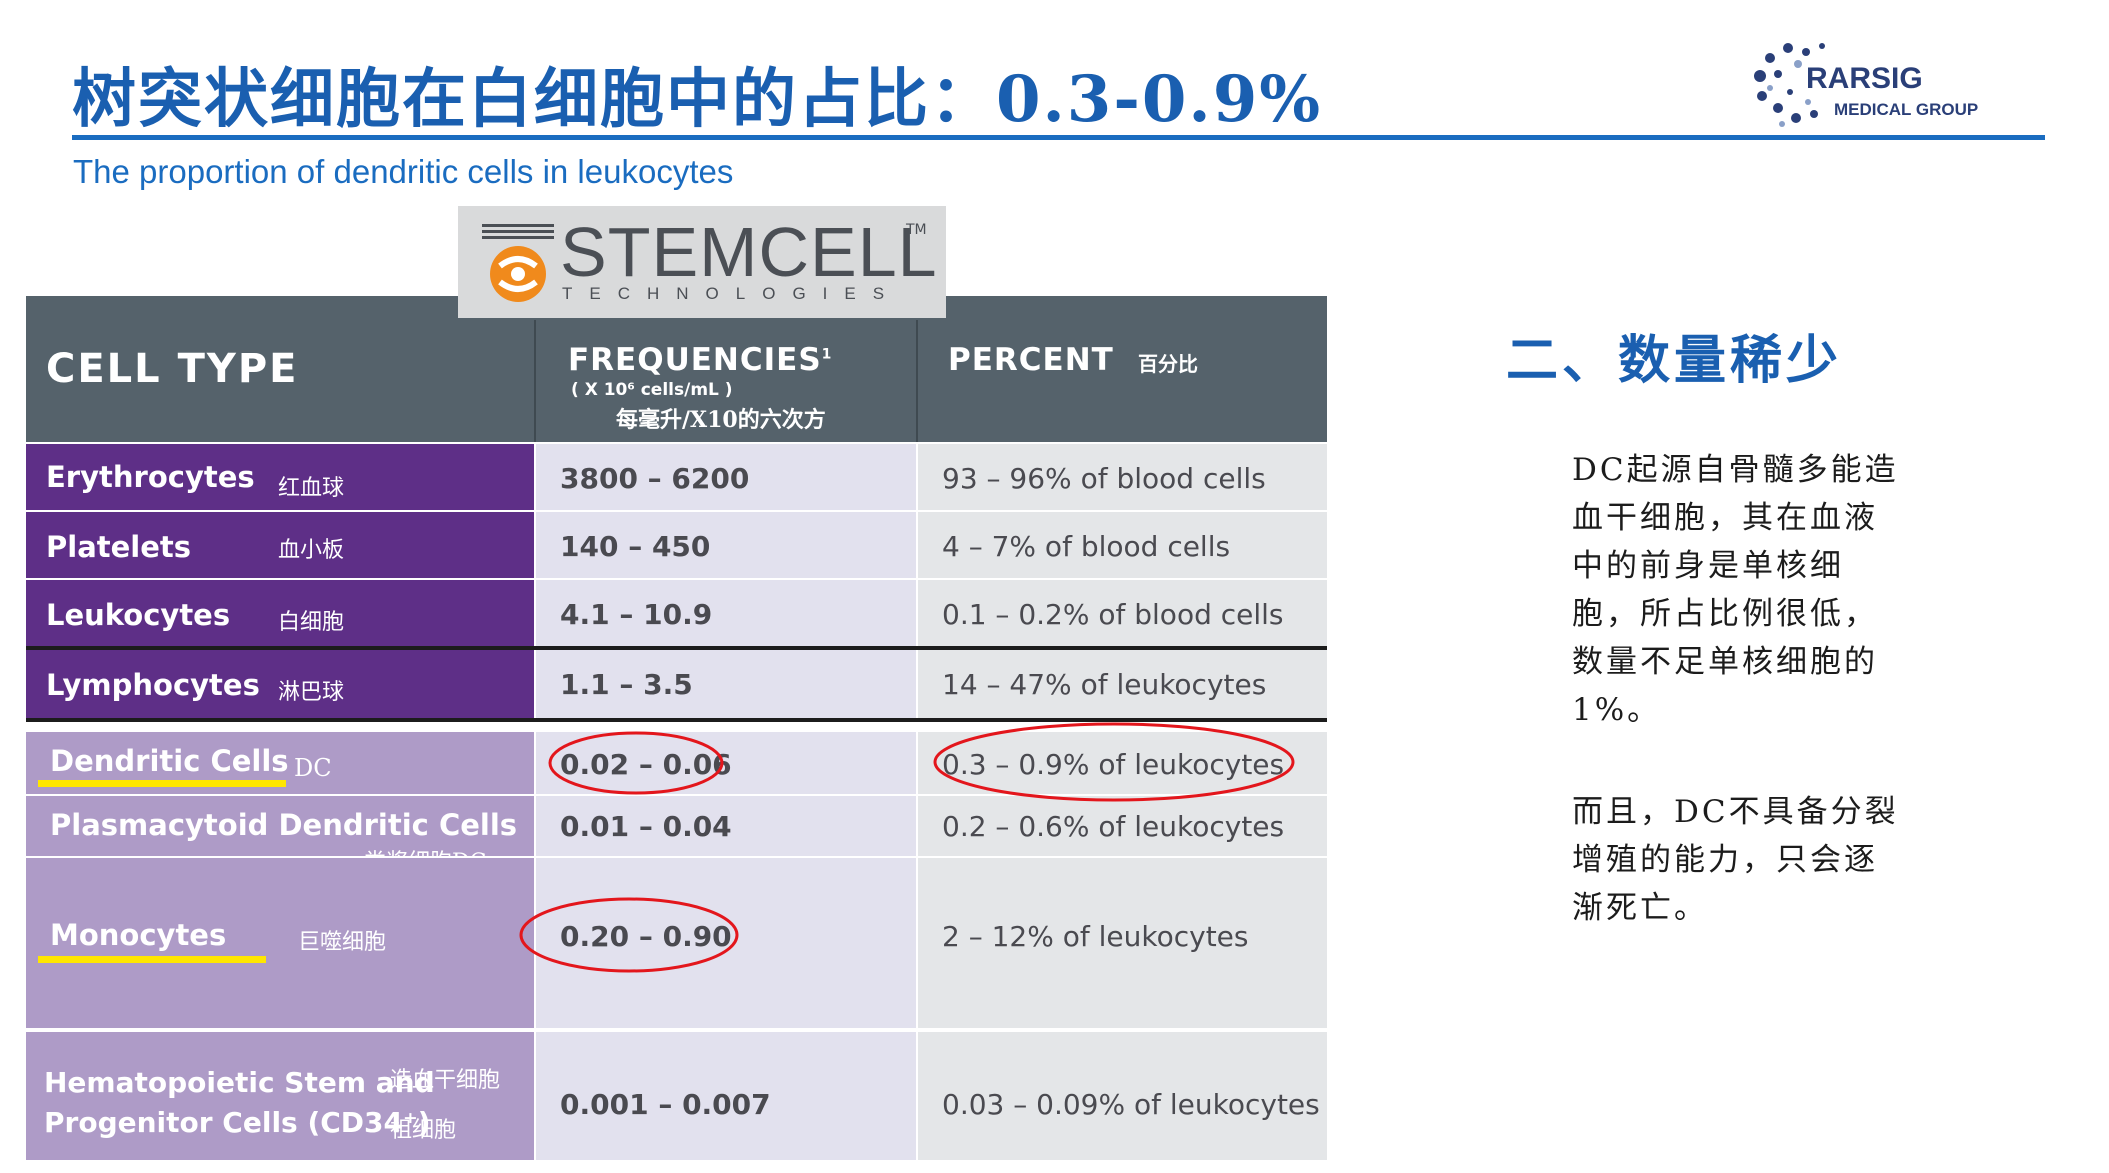 The height and width of the screenshot is (1173, 2109). I want to click on cell-type-name: Dendritic Cells, so click(169, 761).